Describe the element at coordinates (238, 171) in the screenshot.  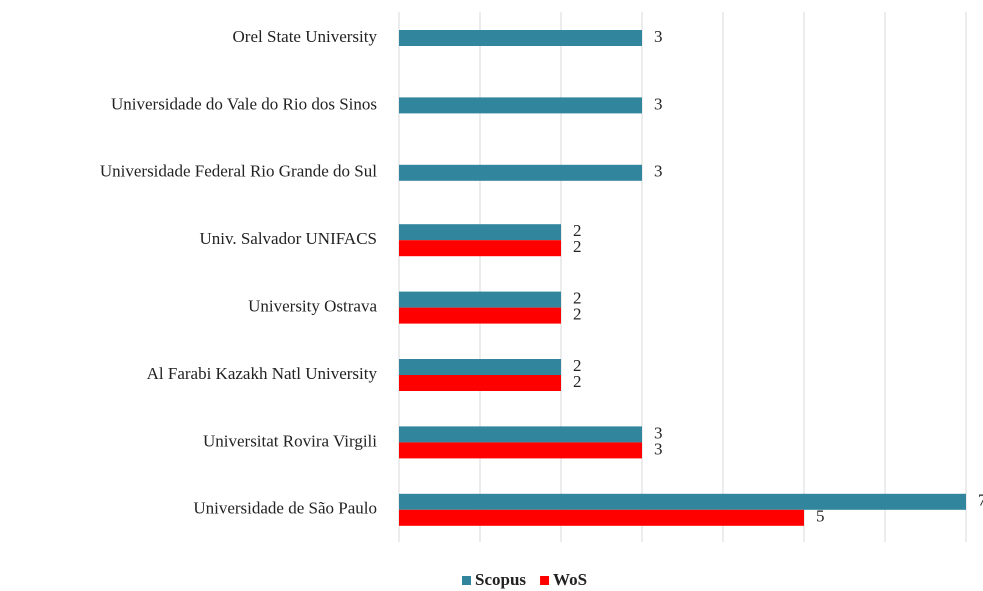
I see `y-tick-label: Universidade Federal Rio Grande do Sul` at that location.